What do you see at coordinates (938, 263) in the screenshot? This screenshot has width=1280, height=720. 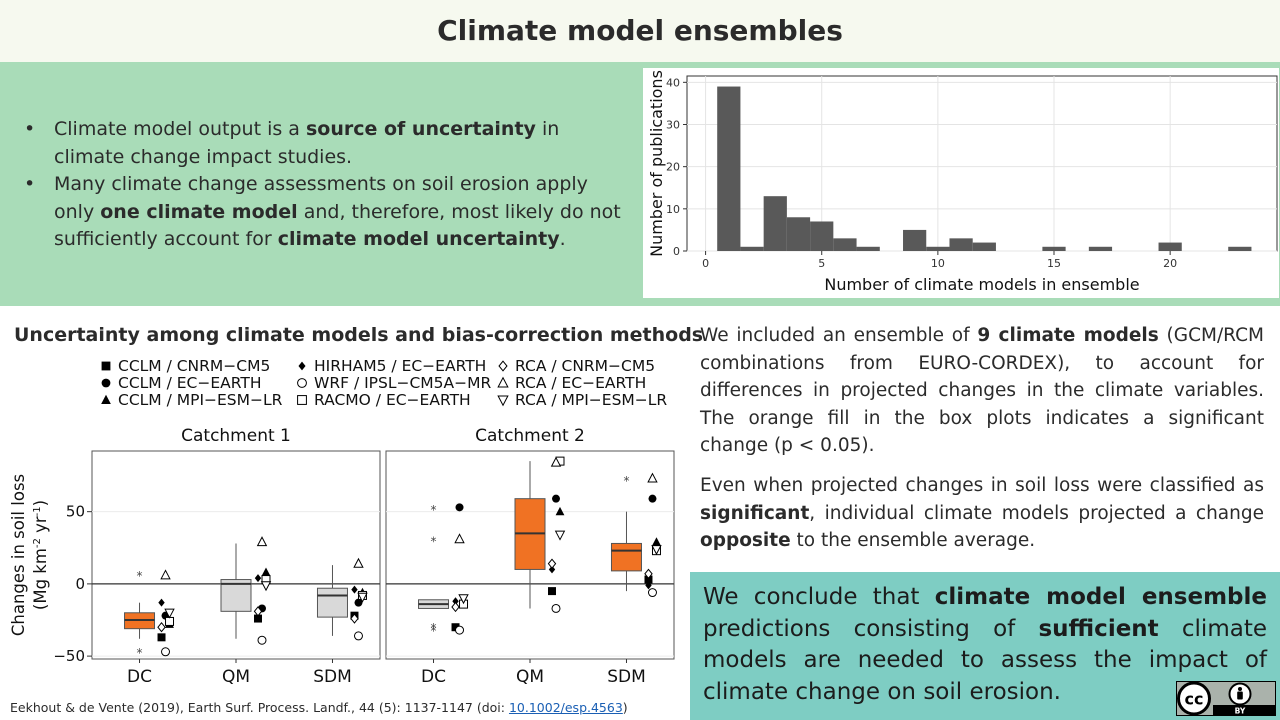 I see `hist-x-tick-label: 10` at bounding box center [938, 263].